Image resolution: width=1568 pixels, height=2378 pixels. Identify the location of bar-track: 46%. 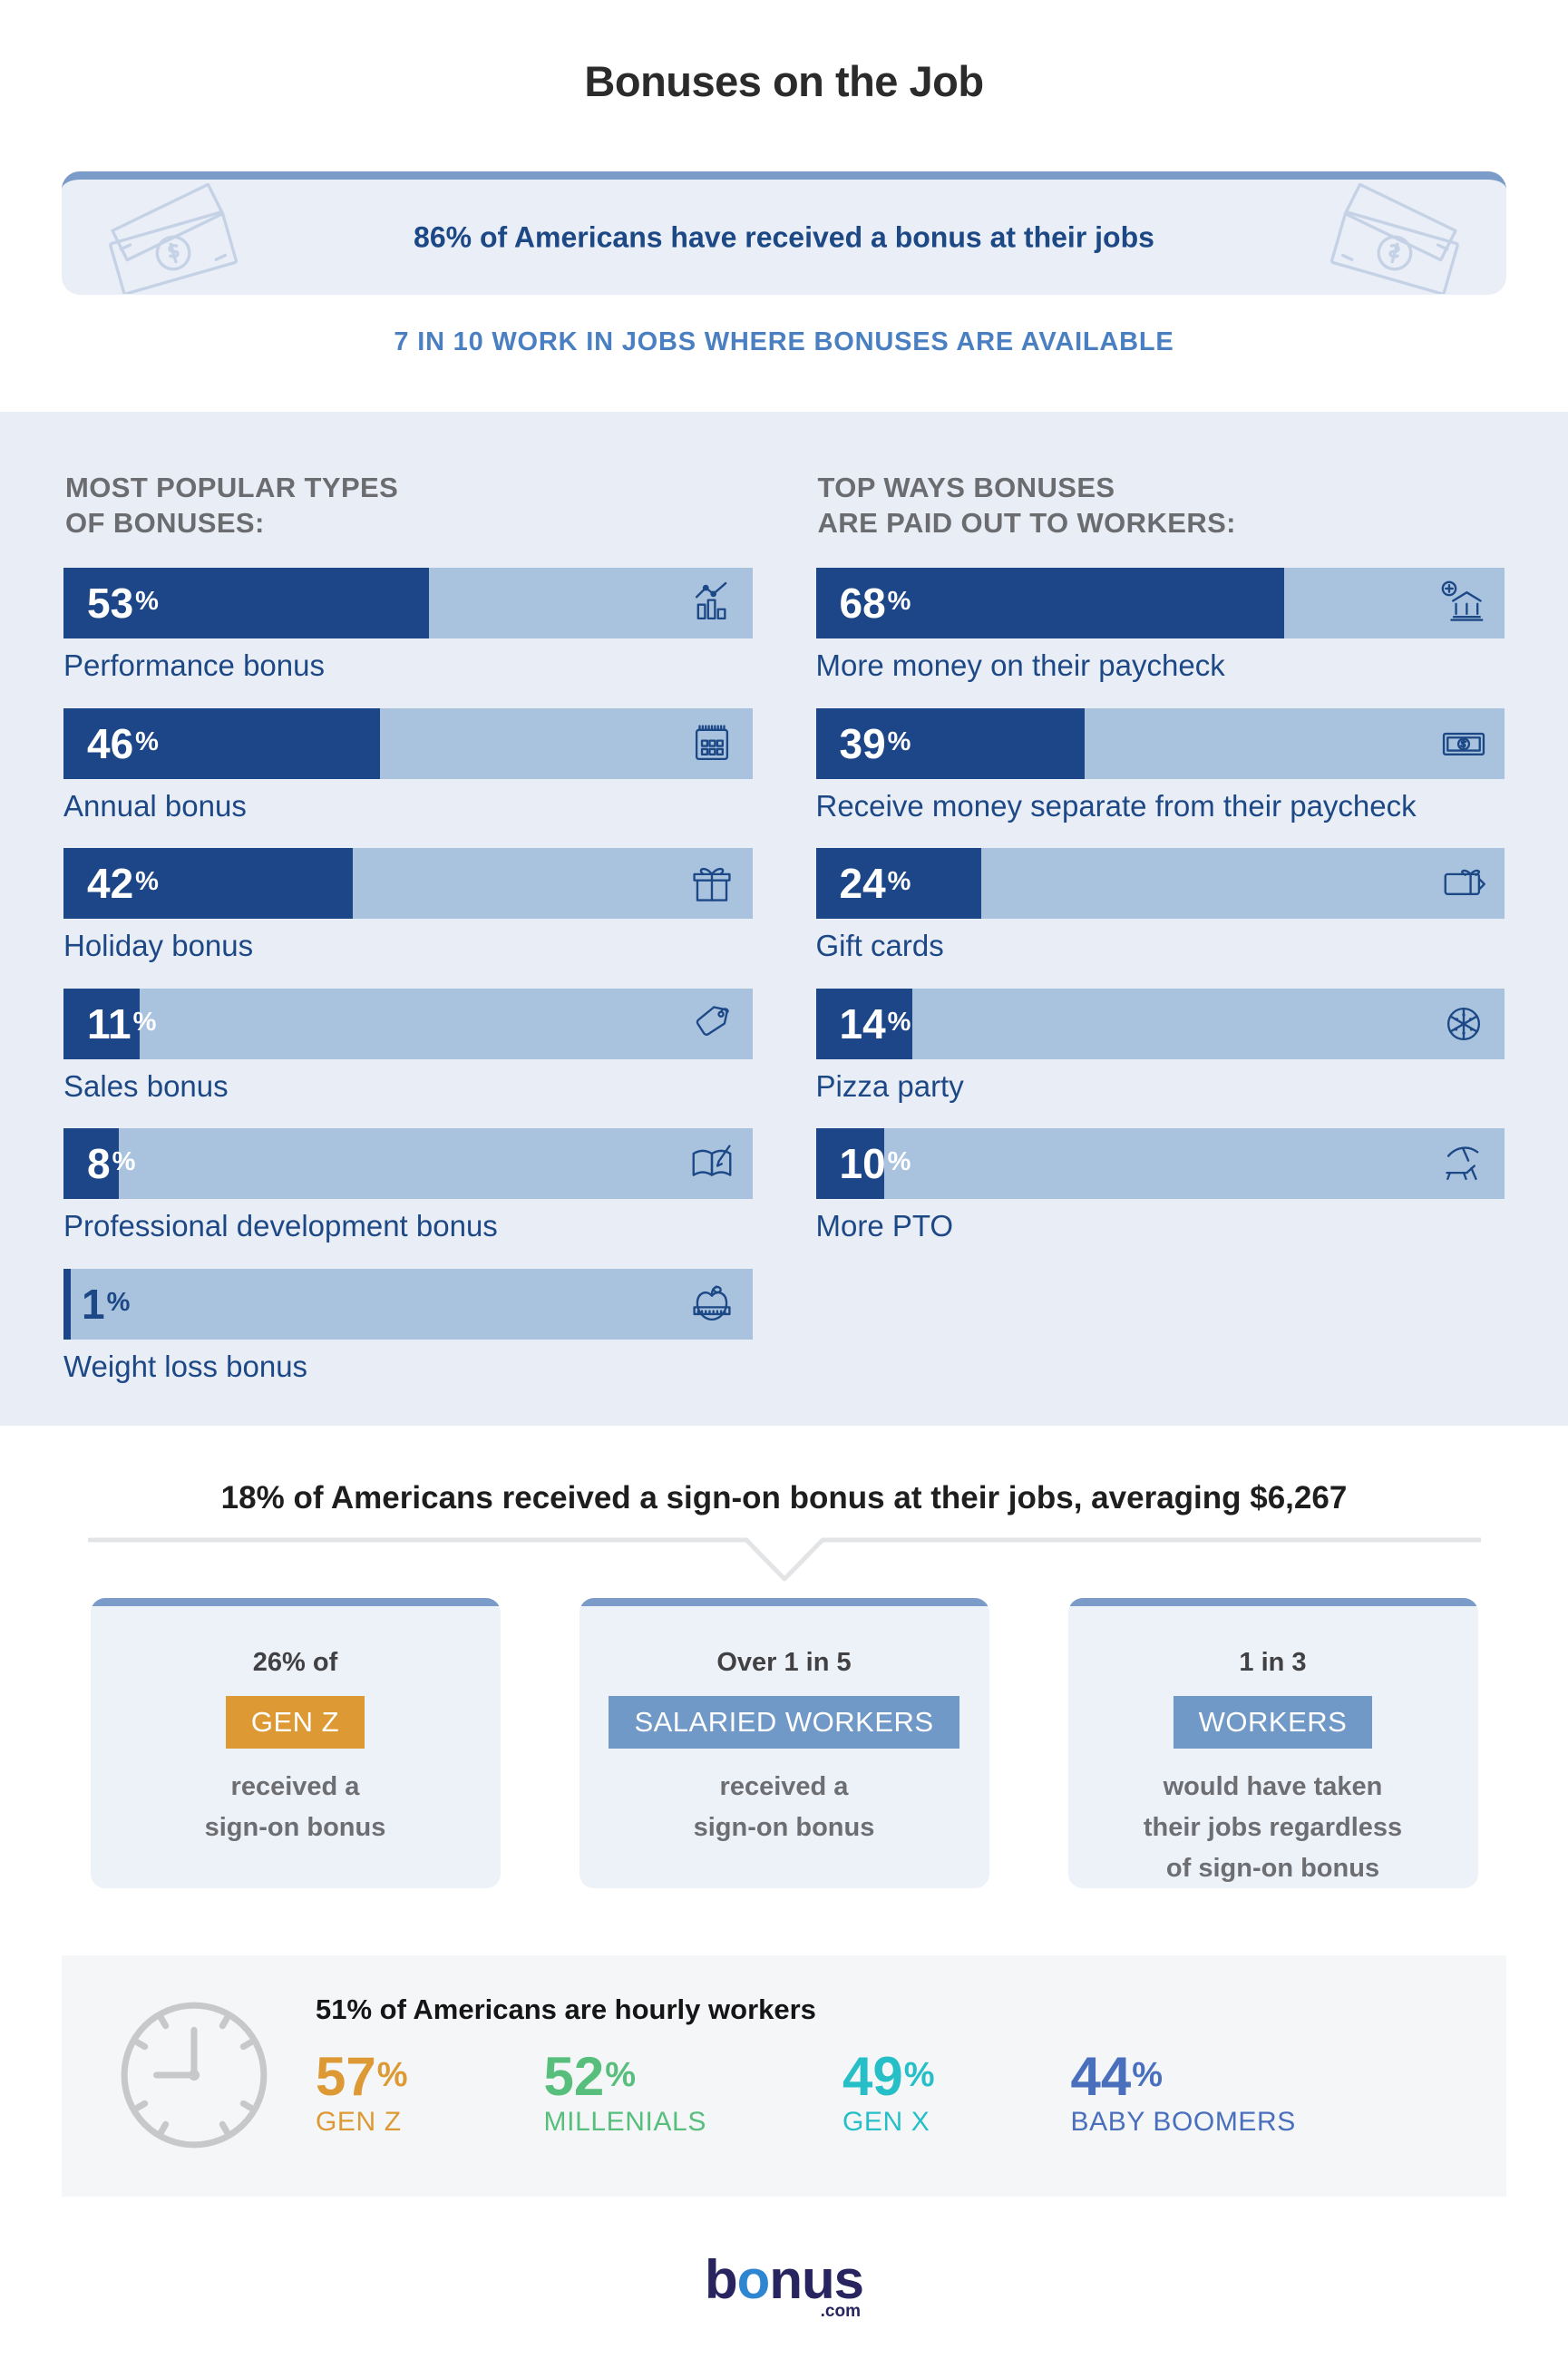
(408, 743).